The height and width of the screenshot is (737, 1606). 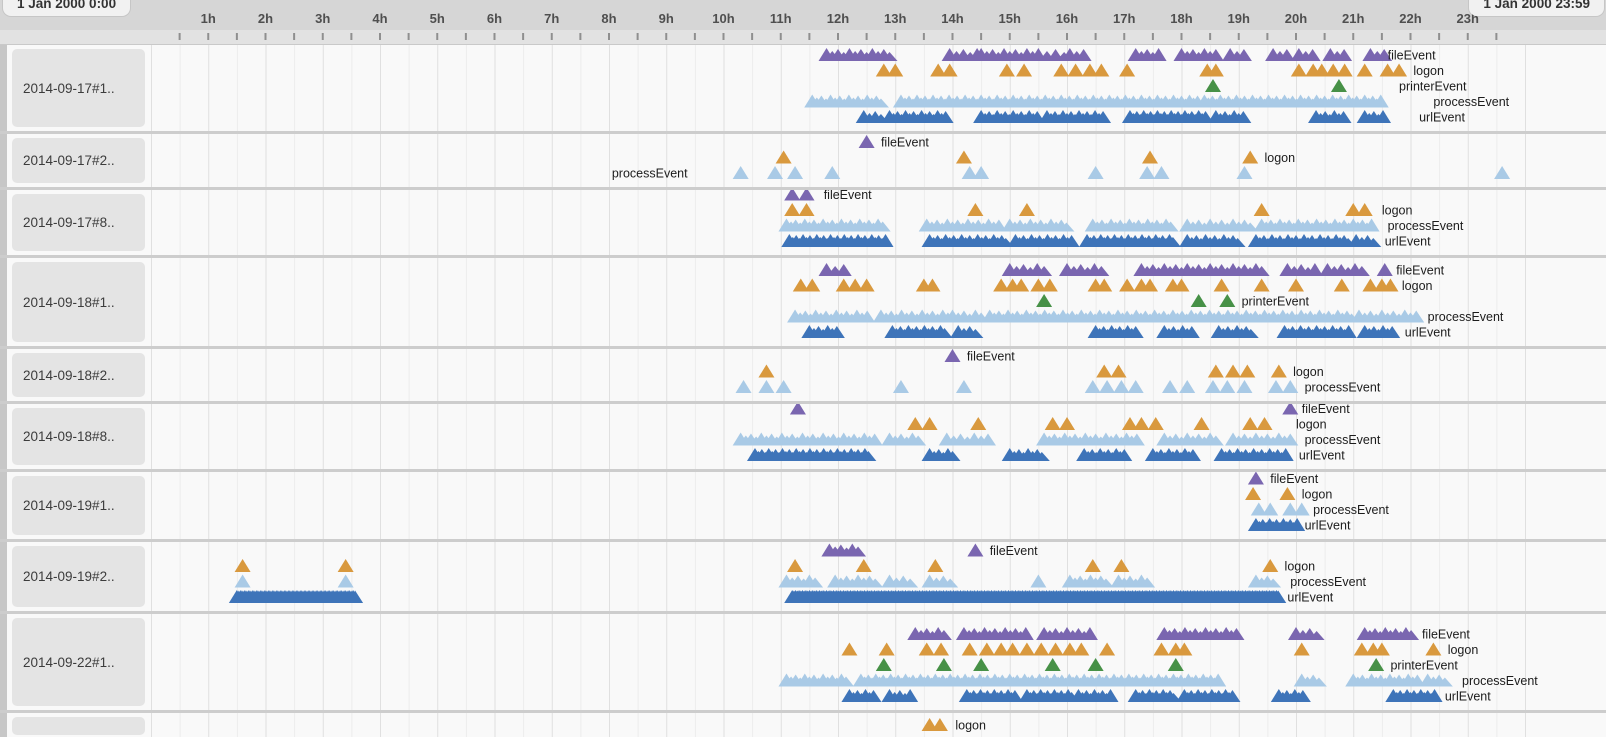 What do you see at coordinates (1173, 301) in the screenshot?
I see `lane-printerEvent: printerEvent` at bounding box center [1173, 301].